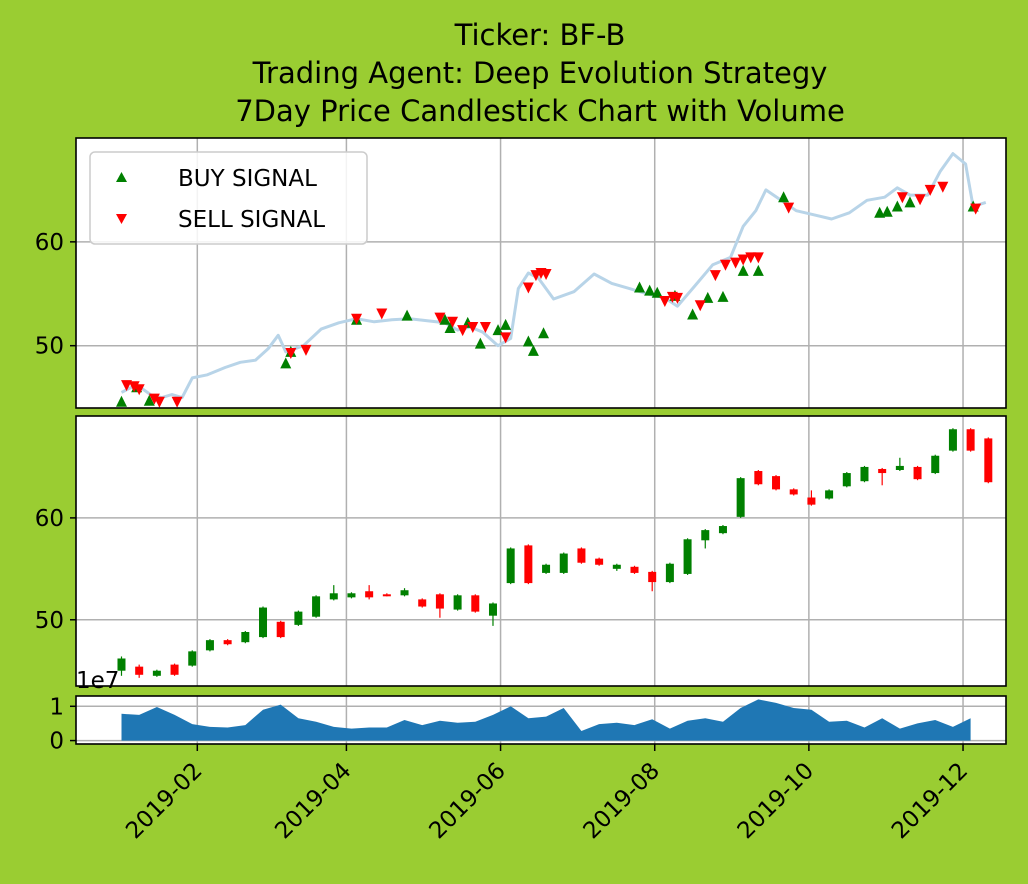 Image resolution: width=1028 pixels, height=884 pixels. What do you see at coordinates (540, 111) in the screenshot?
I see `title-line-3: 7Day Price Candlestick Chart with Volume` at bounding box center [540, 111].